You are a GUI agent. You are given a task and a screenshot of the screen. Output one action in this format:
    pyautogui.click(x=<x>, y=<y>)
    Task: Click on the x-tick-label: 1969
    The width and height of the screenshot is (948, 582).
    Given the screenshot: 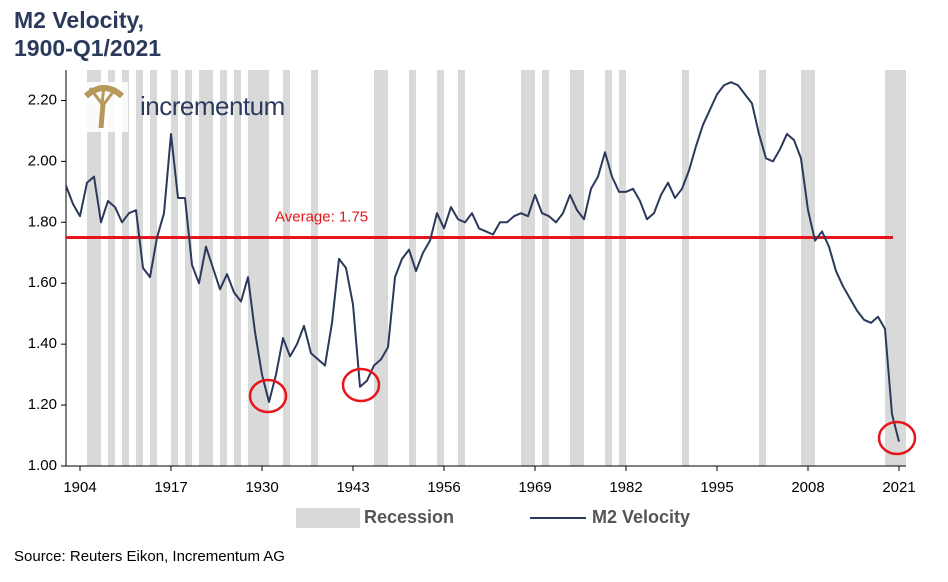 What is the action you would take?
    pyautogui.click(x=534, y=487)
    